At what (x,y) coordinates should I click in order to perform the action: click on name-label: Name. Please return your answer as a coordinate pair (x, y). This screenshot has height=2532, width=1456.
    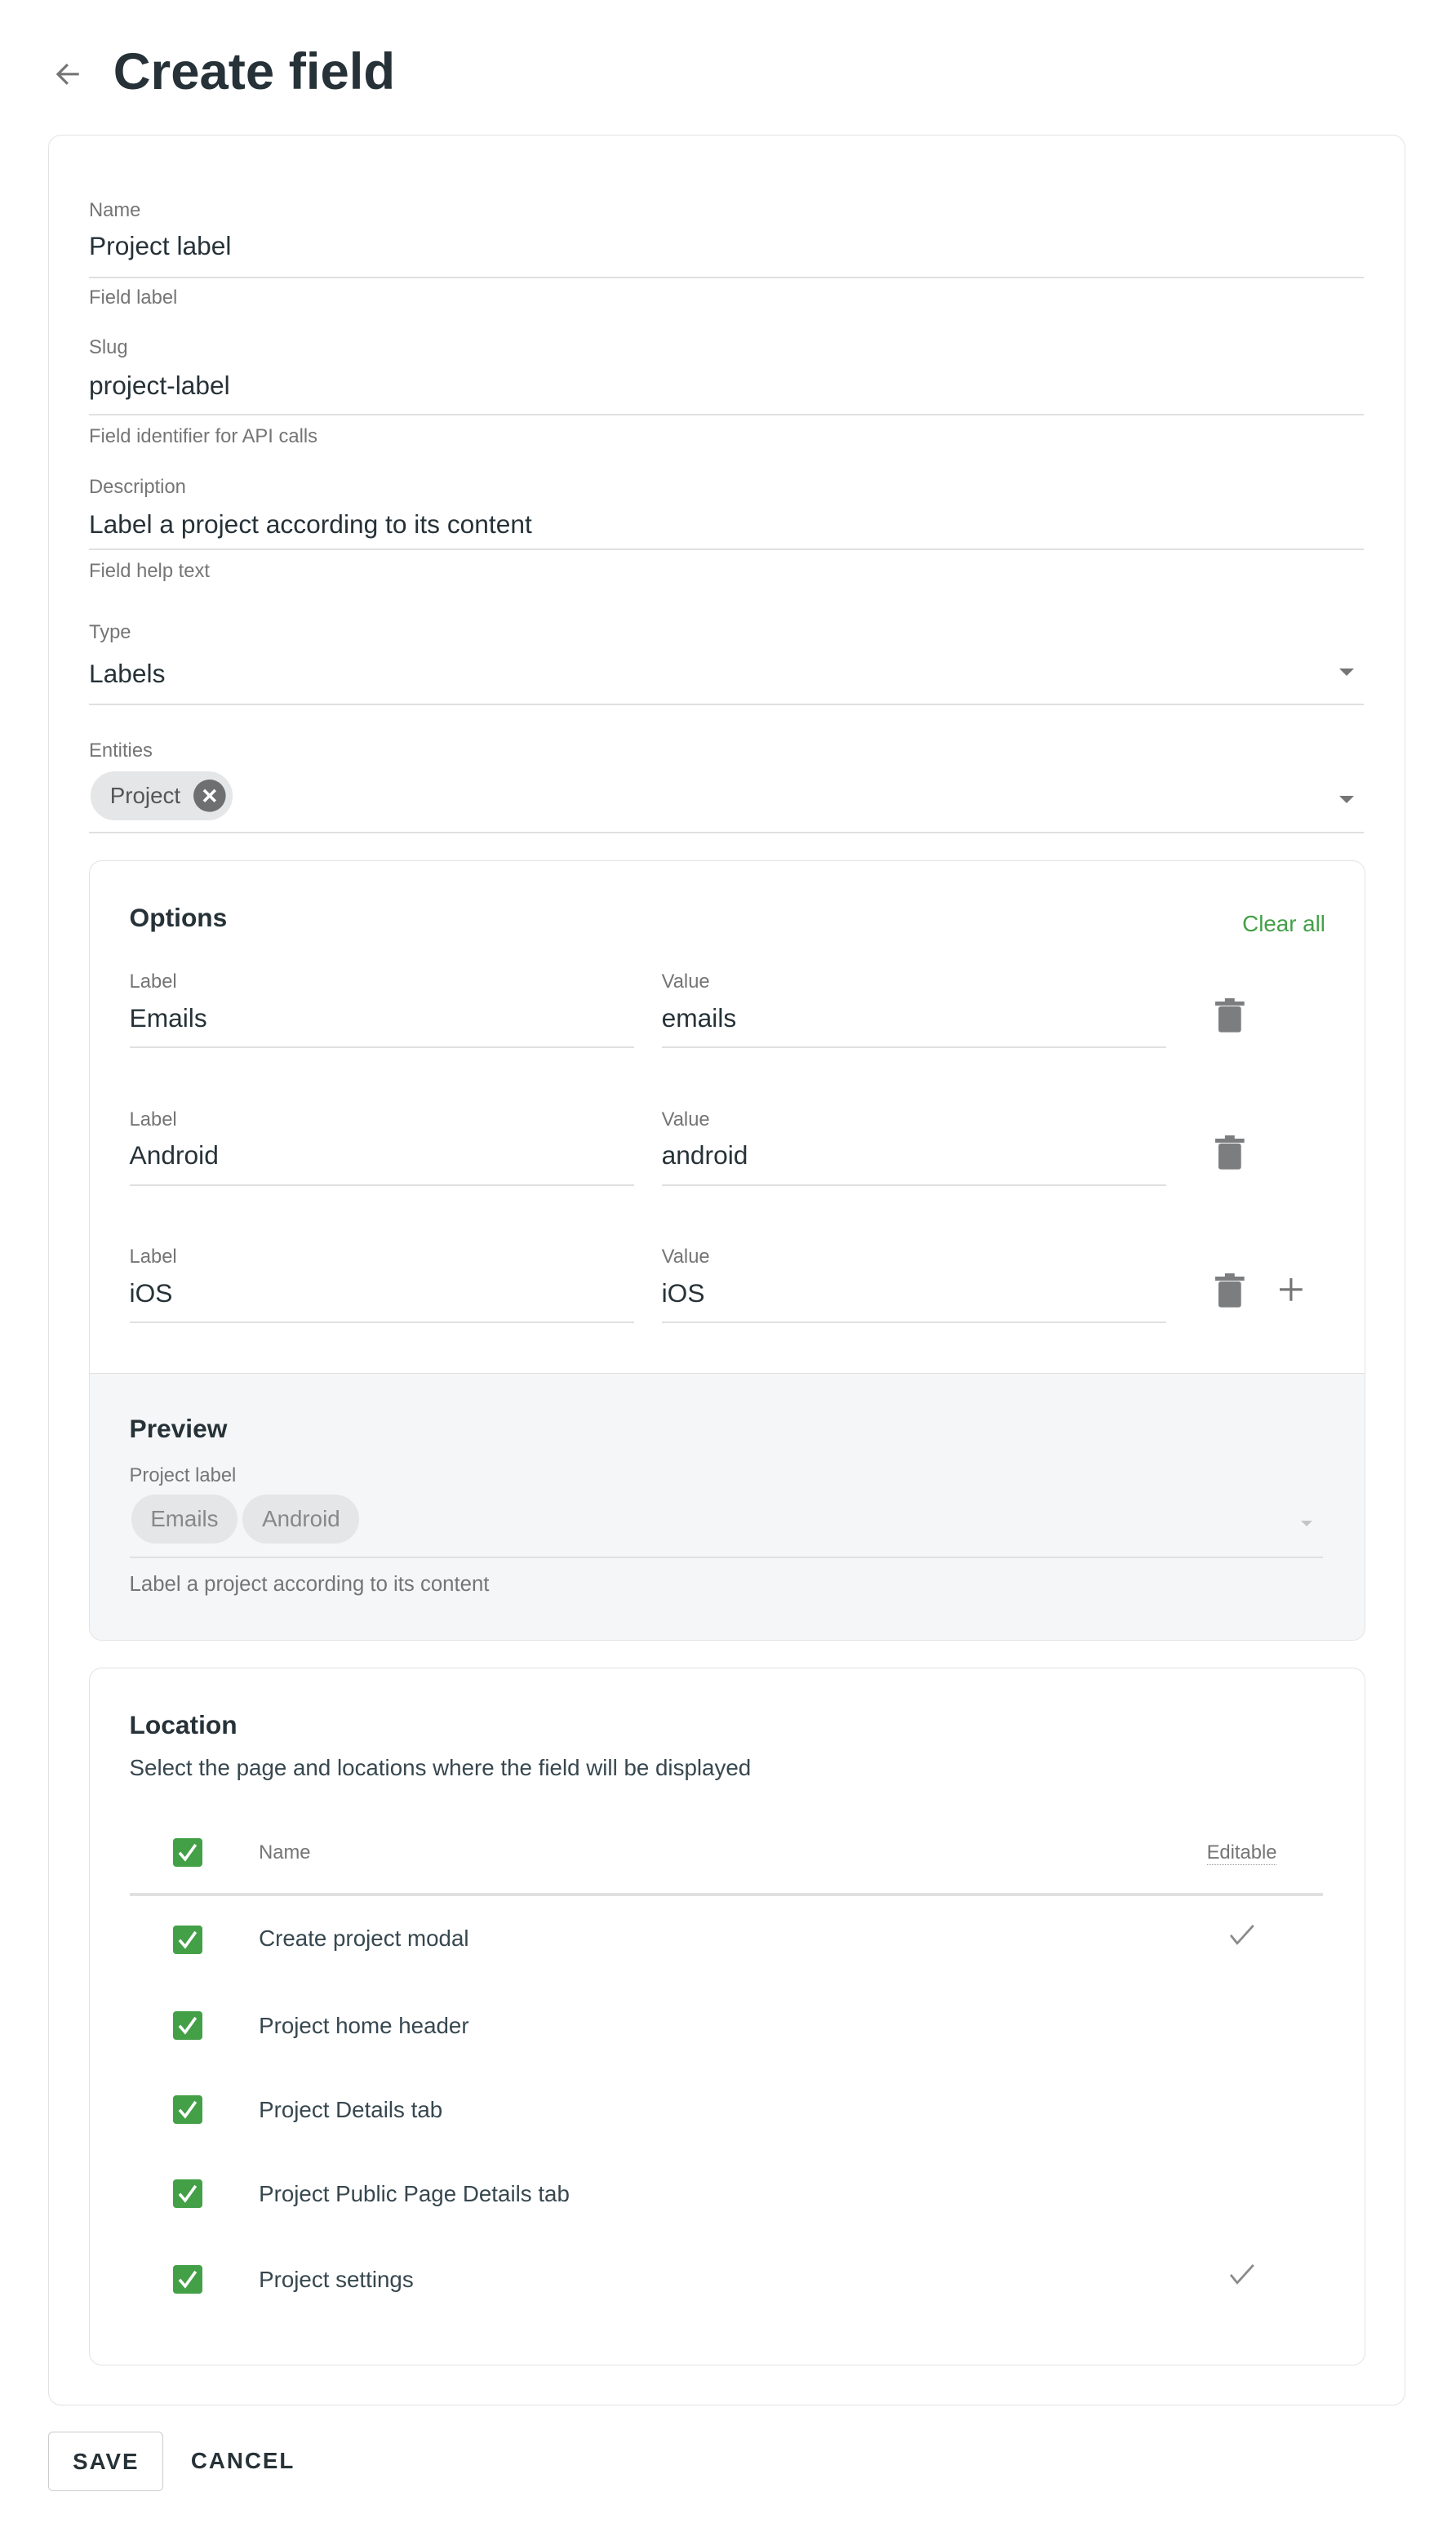
    Looking at the image, I should click on (115, 210).